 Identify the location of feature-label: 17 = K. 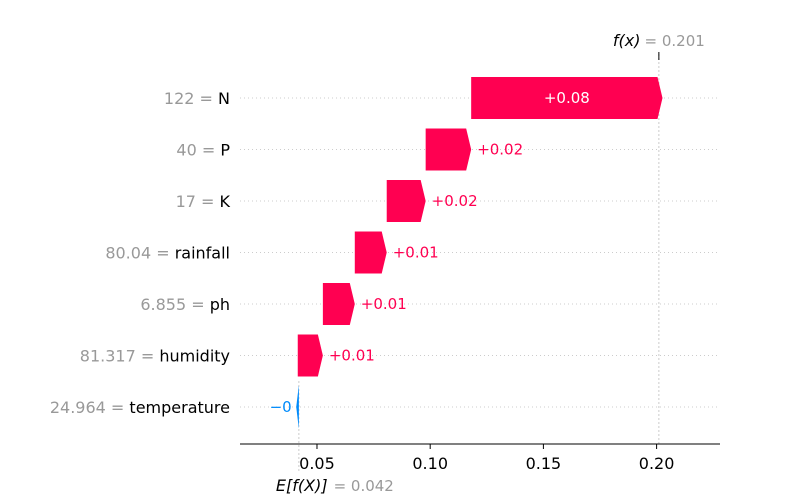
(203, 201).